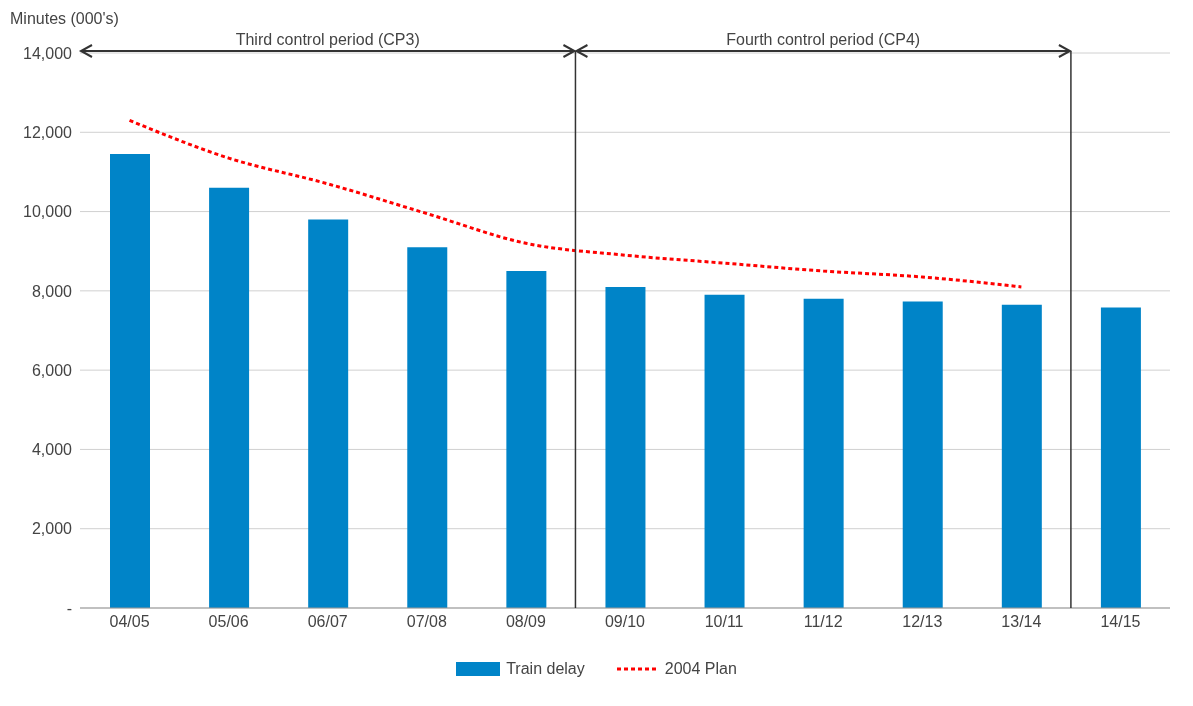 This screenshot has width=1193, height=706. Describe the element at coordinates (52, 370) in the screenshot. I see `y-tick-label: 6,000` at that location.